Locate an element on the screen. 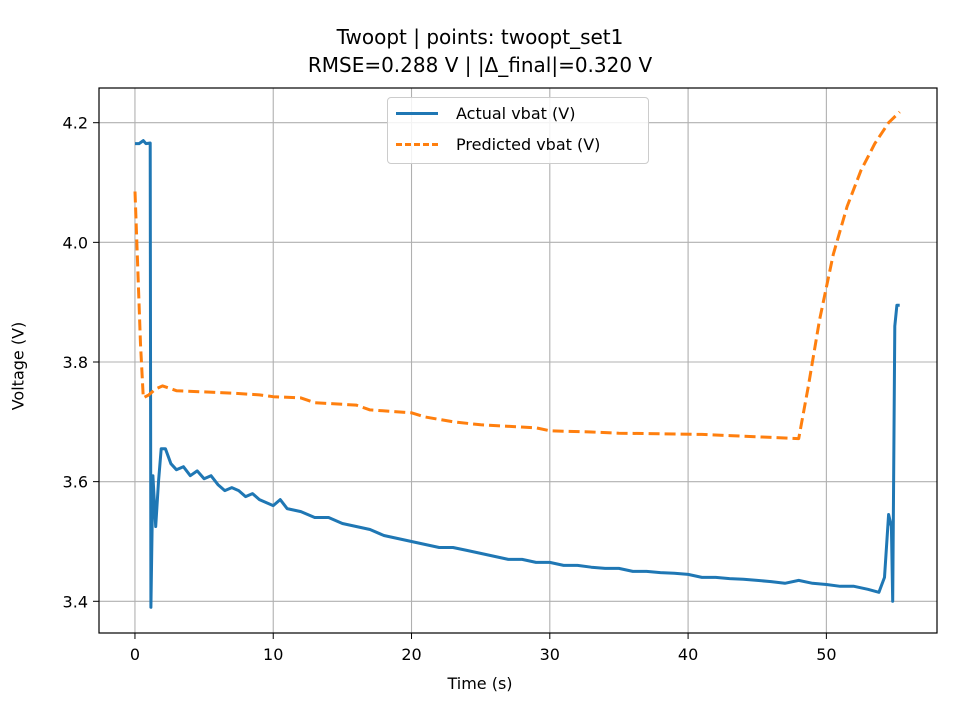 The width and height of the screenshot is (960, 720). x-tick-label: 10 is located at coordinates (273, 654).